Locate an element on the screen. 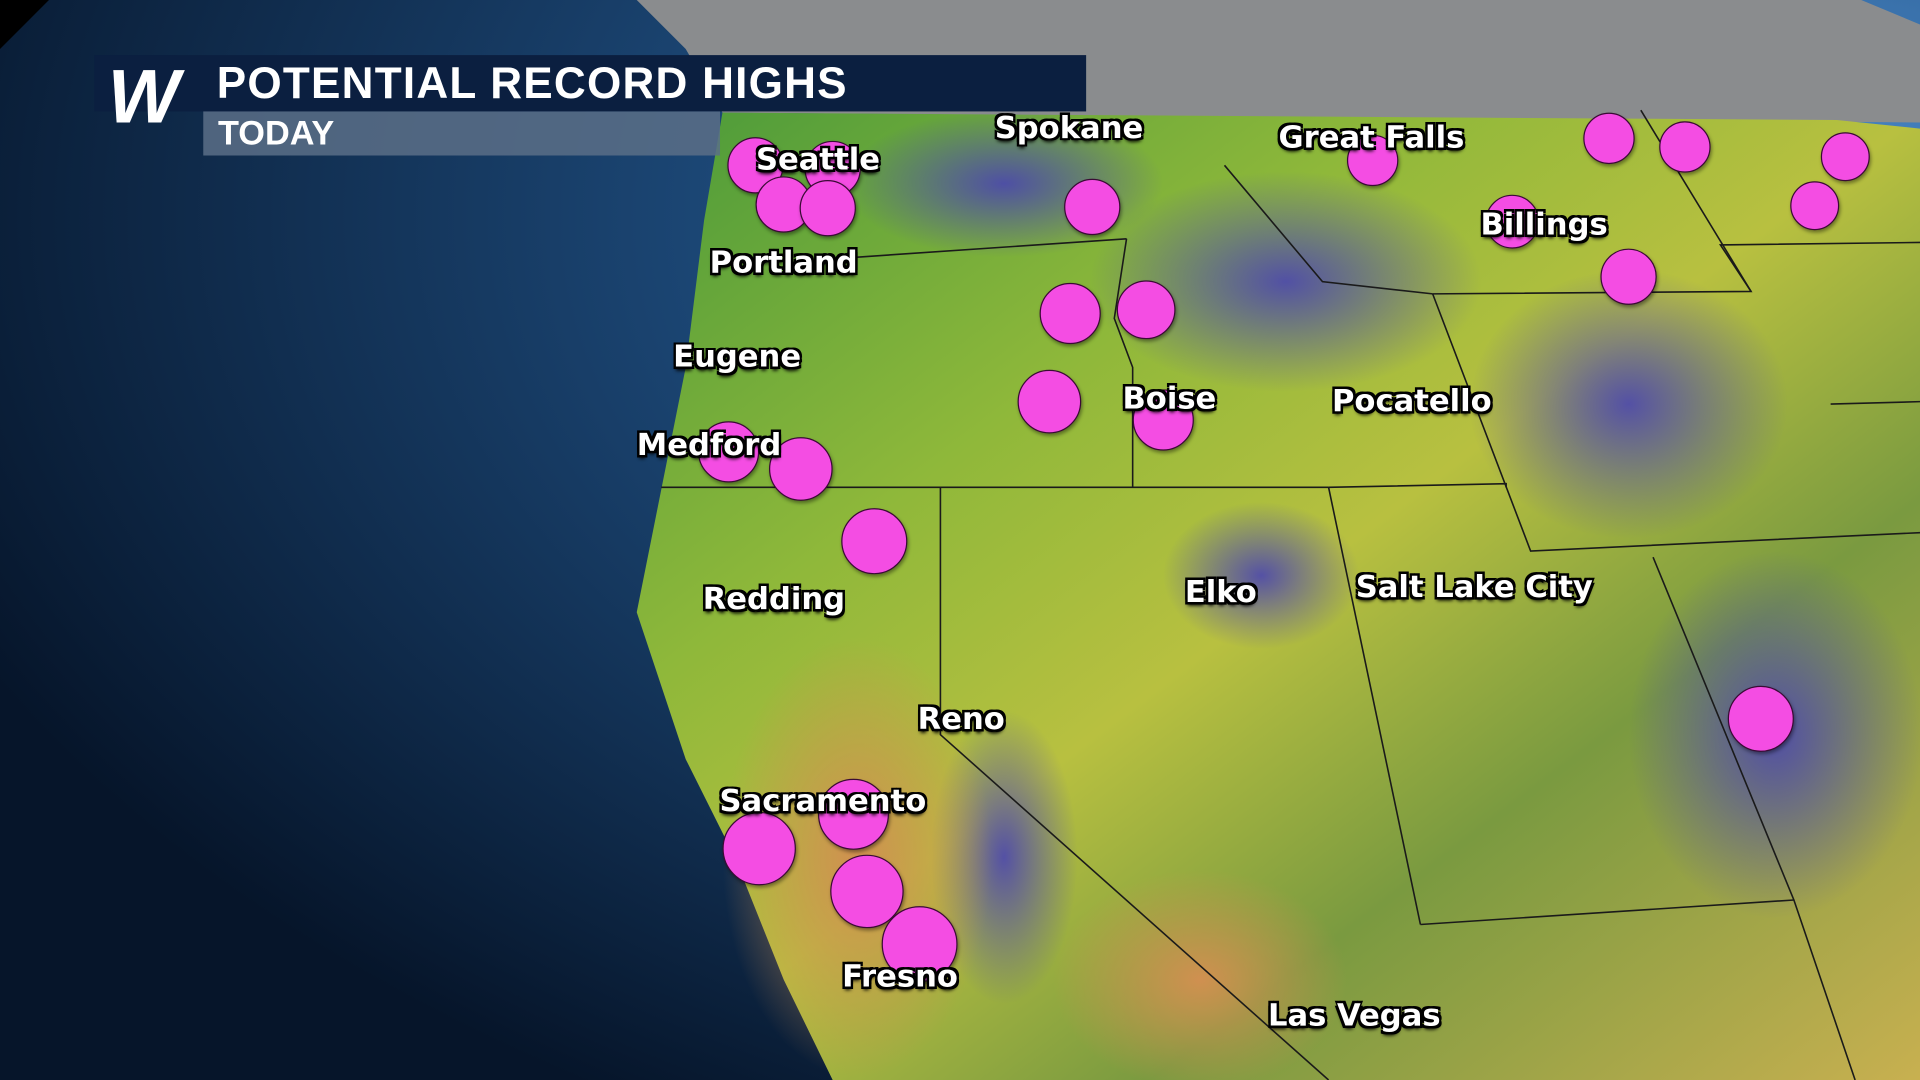 This screenshot has width=1920, height=1080. city-label: Reno is located at coordinates (961, 719).